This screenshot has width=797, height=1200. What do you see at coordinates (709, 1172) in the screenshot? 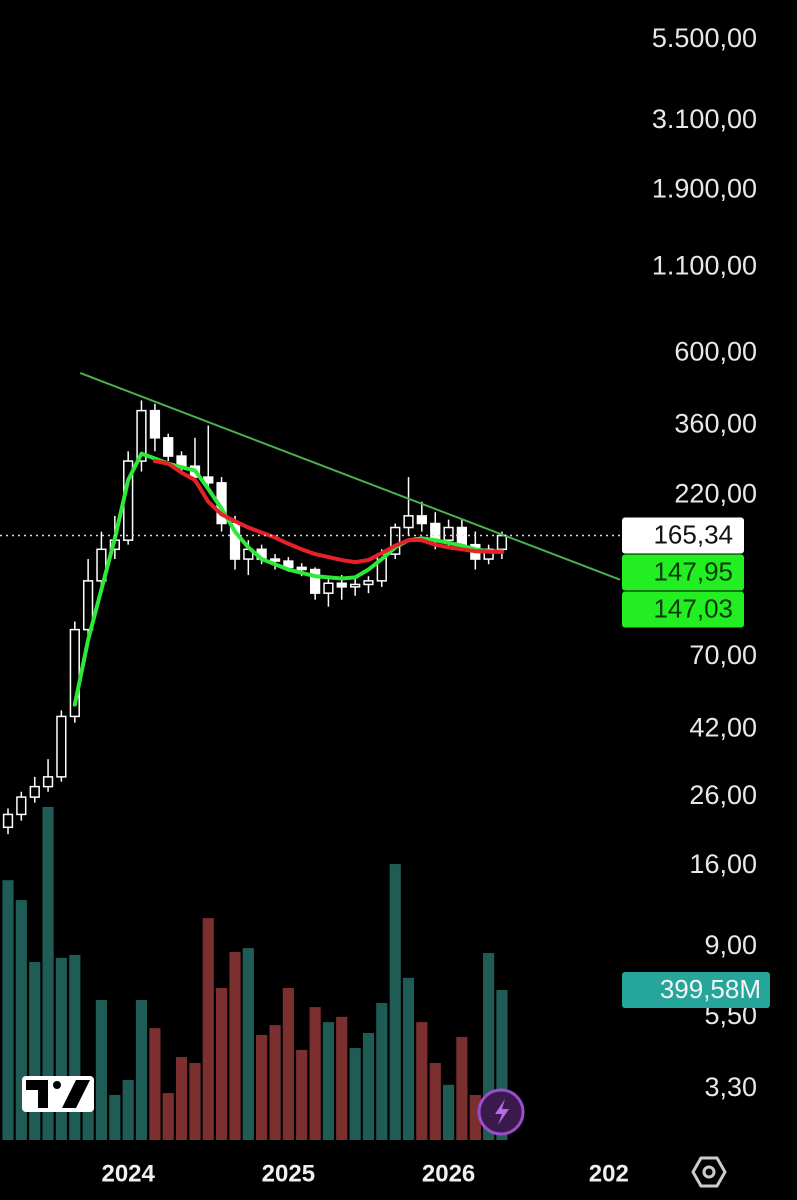
I see `settings-button` at bounding box center [709, 1172].